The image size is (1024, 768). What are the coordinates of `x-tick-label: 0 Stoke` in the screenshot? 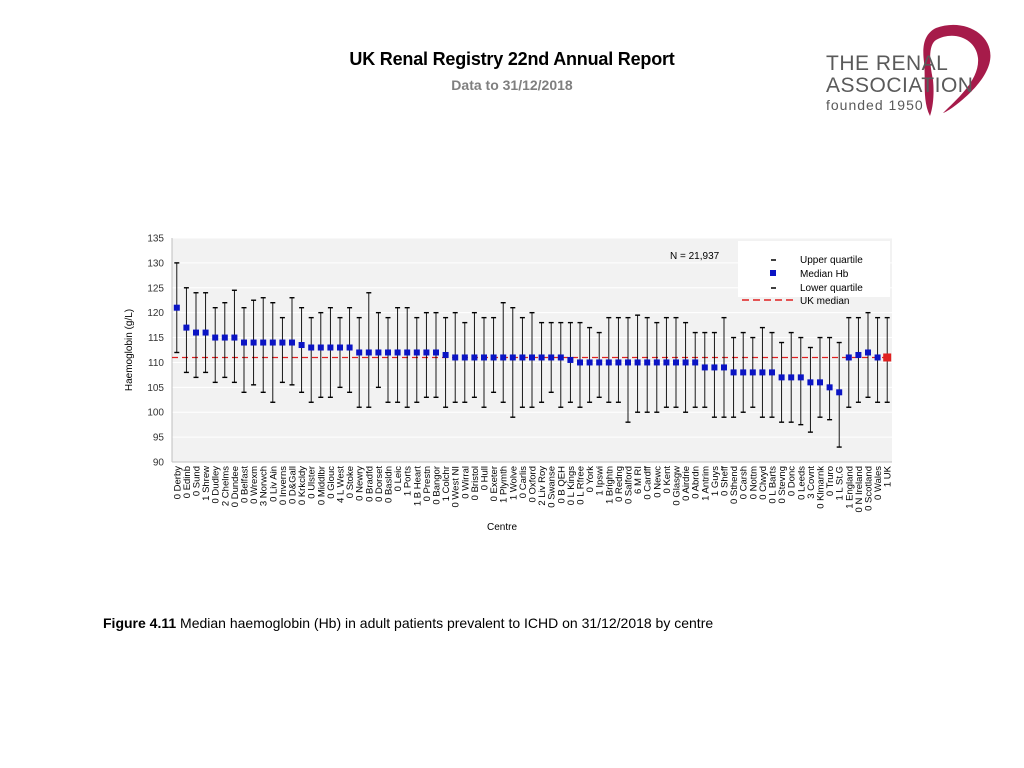 It's located at (350, 482).